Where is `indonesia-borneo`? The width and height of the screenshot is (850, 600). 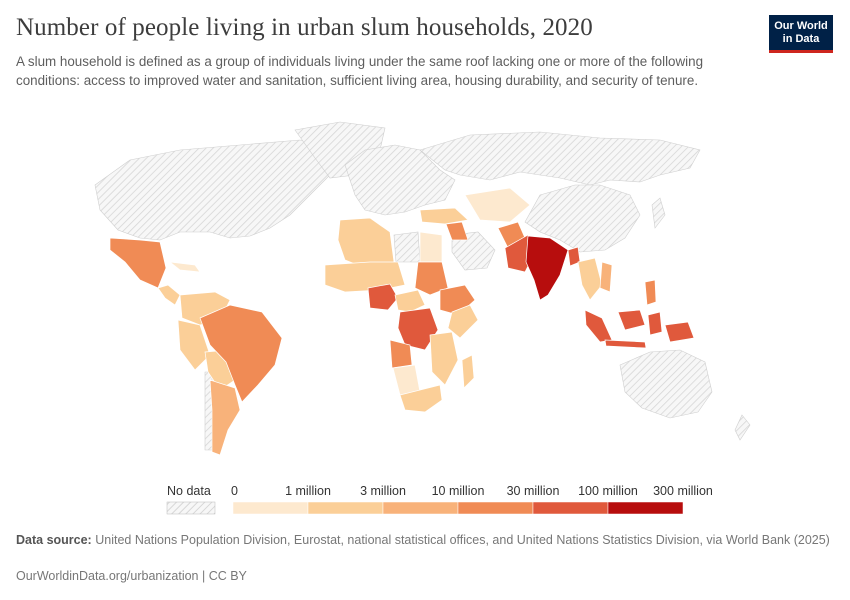 indonesia-borneo is located at coordinates (631, 320).